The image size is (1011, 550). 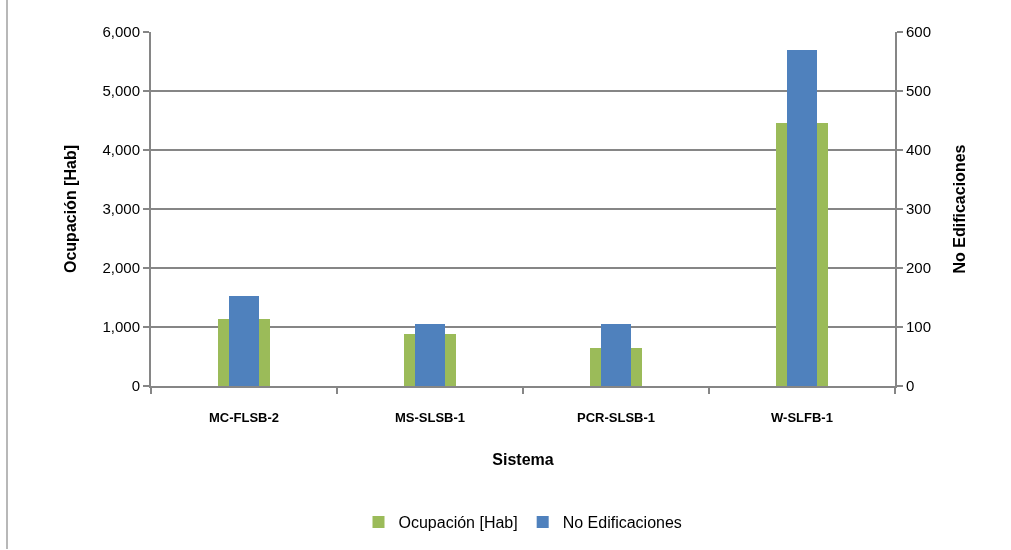 I want to click on y2-tick-label: 300, so click(x=919, y=209).